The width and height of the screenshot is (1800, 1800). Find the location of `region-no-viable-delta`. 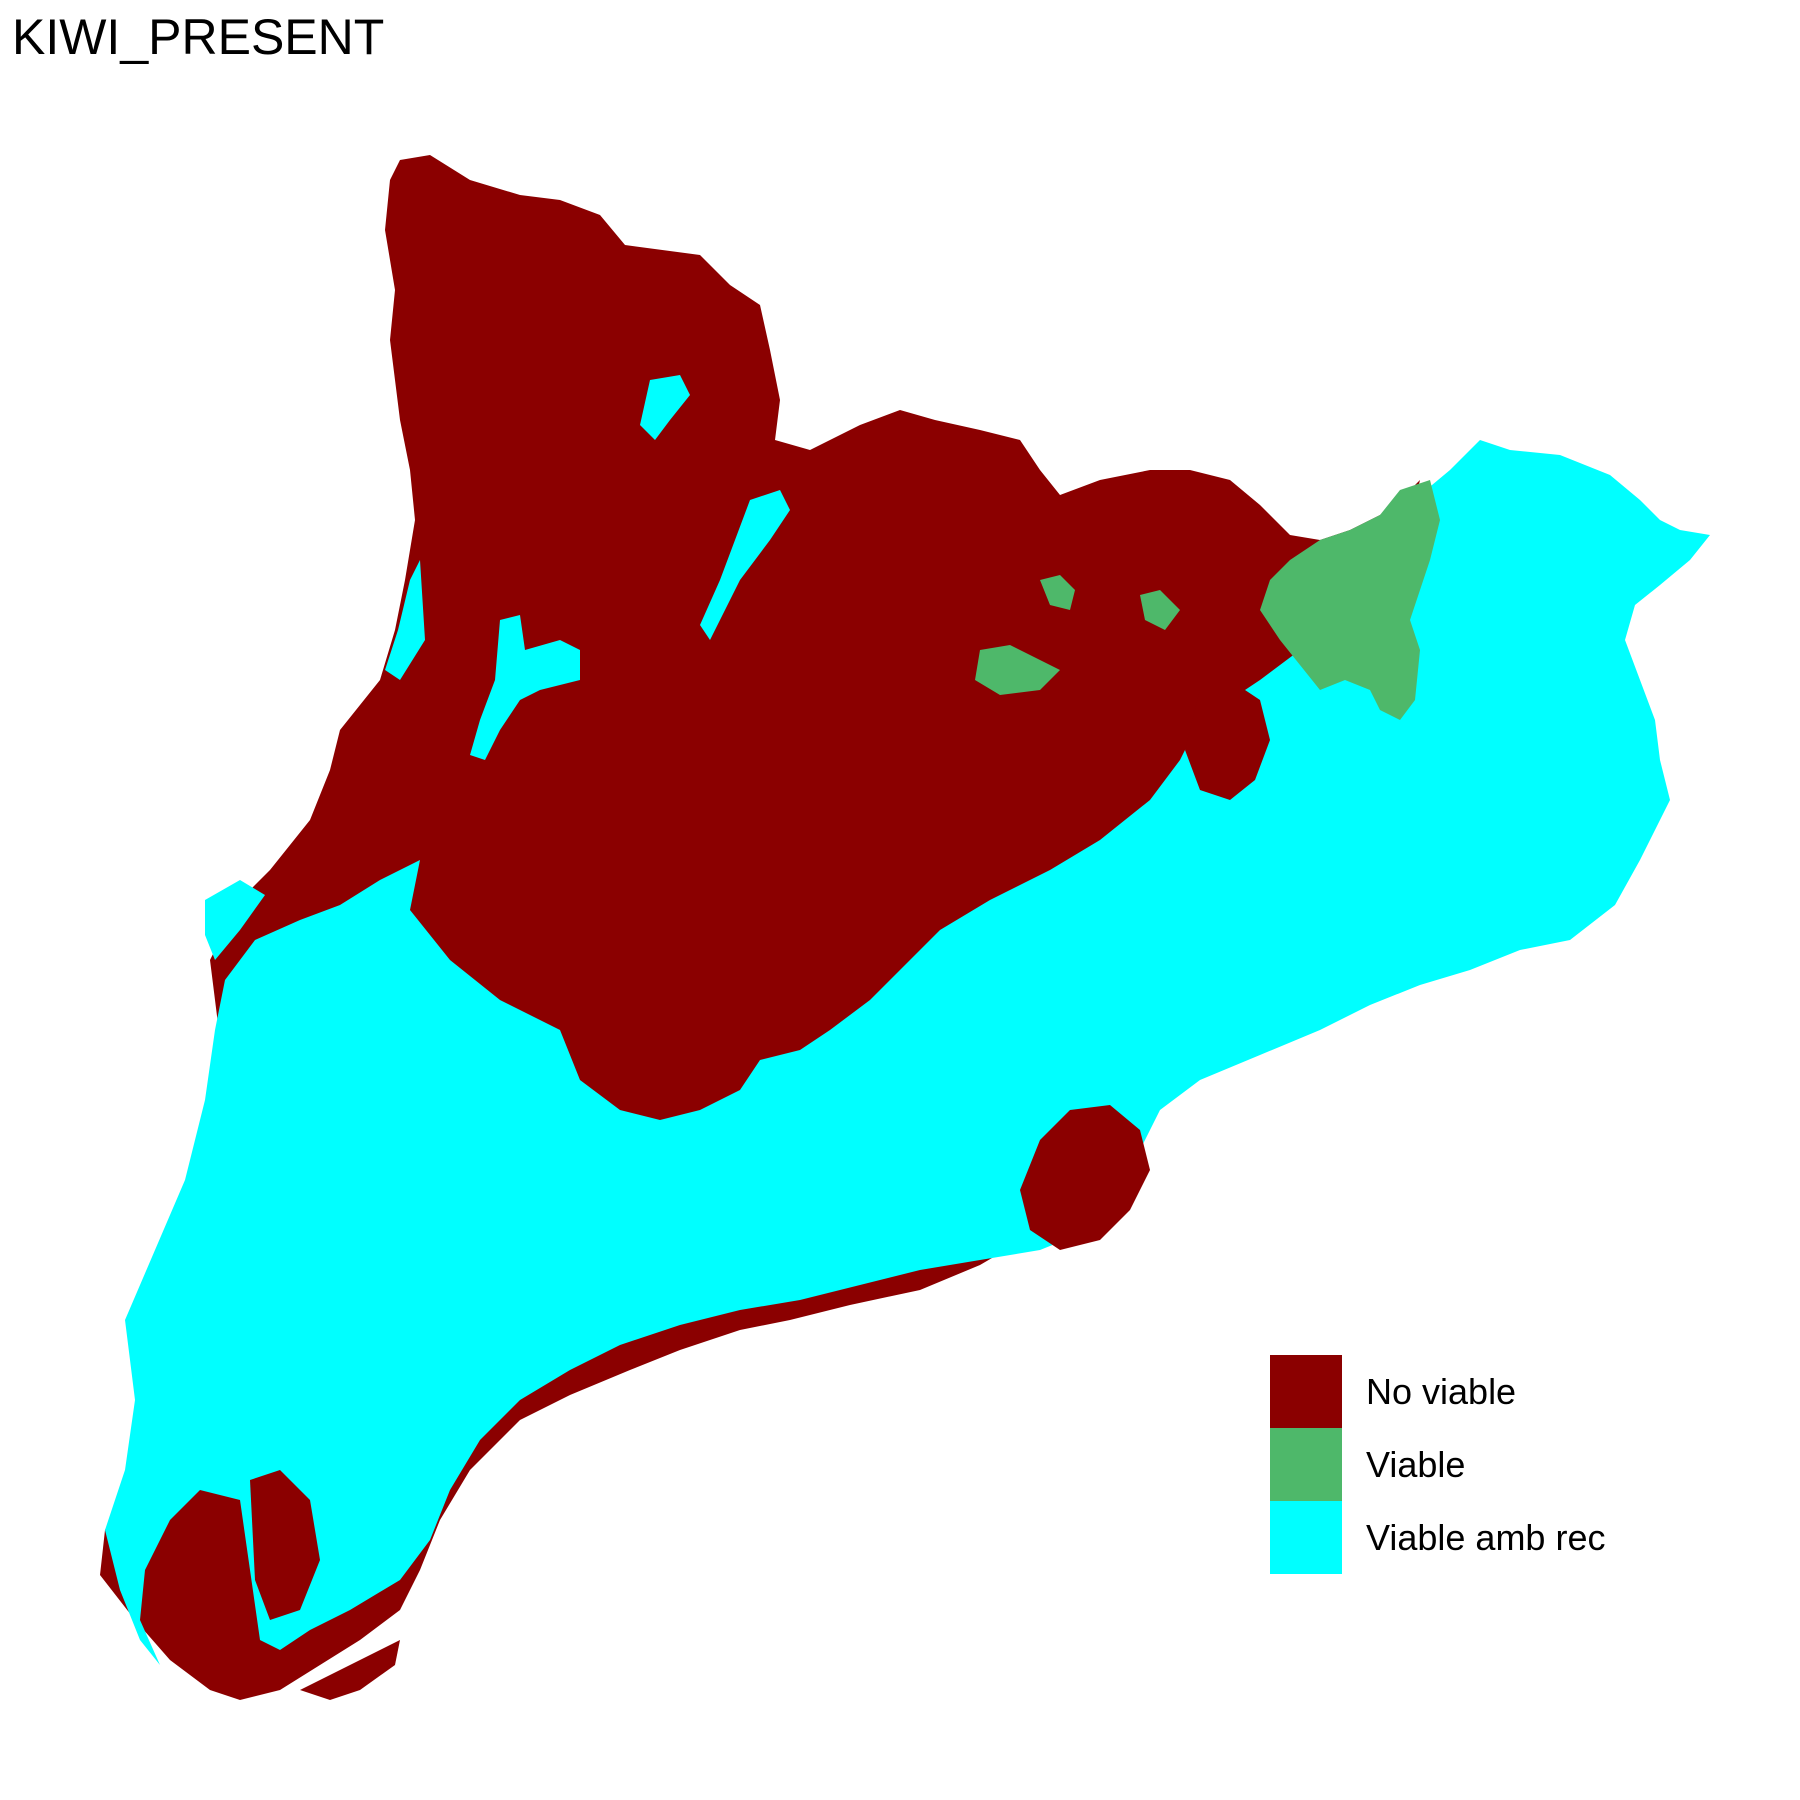

region-no-viable-delta is located at coordinates (350, 1670).